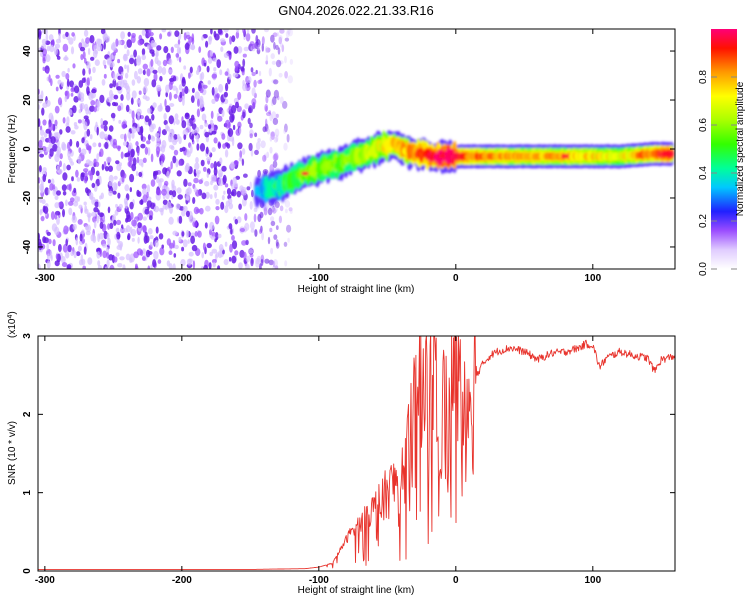 The height and width of the screenshot is (600, 750). What do you see at coordinates (703, 77) in the screenshot?
I see `colorbar-tick-label: 0.8` at bounding box center [703, 77].